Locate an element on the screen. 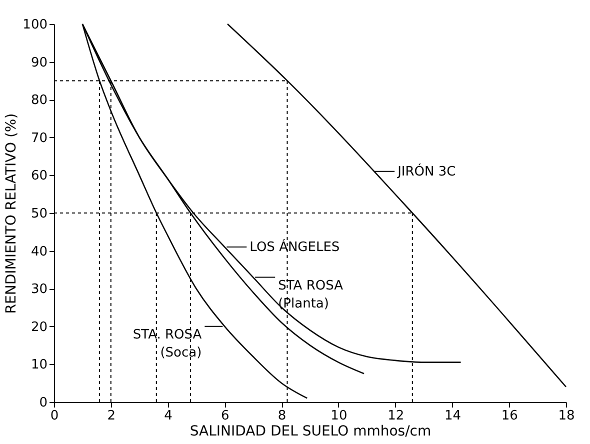 The image size is (590, 444). x-axis-title: SALINIDAD DEL SUELO mmhos/cm is located at coordinates (311, 432).